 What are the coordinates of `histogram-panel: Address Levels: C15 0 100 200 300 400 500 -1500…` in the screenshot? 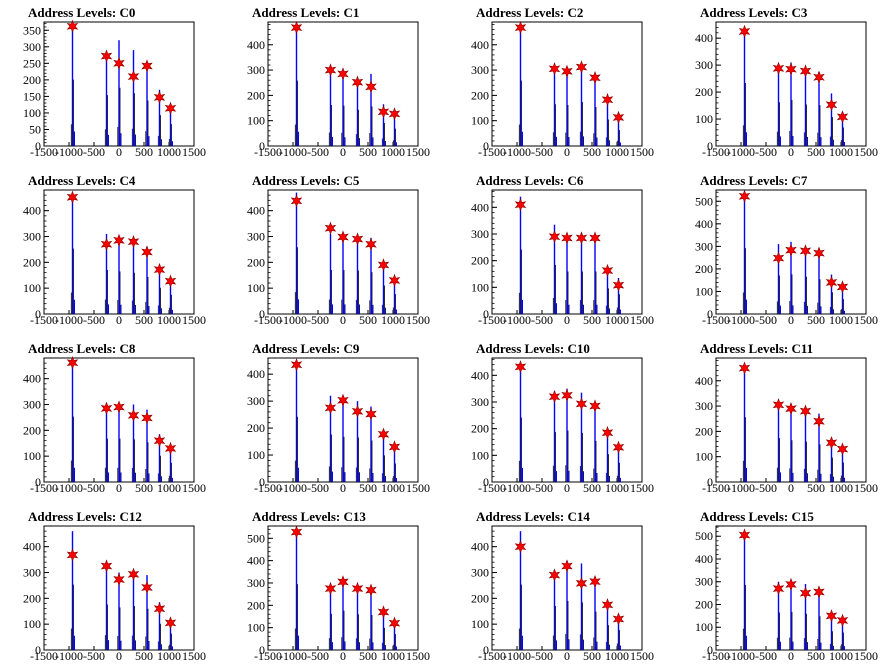 It's located at (784, 588).